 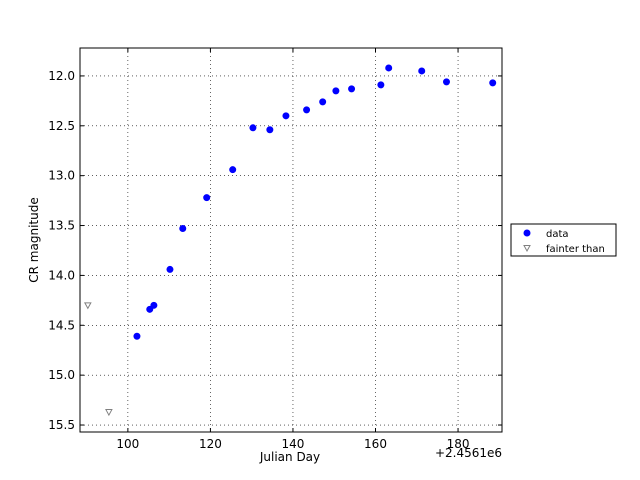 What do you see at coordinates (127, 444) in the screenshot?
I see `x-tick-label: 100` at bounding box center [127, 444].